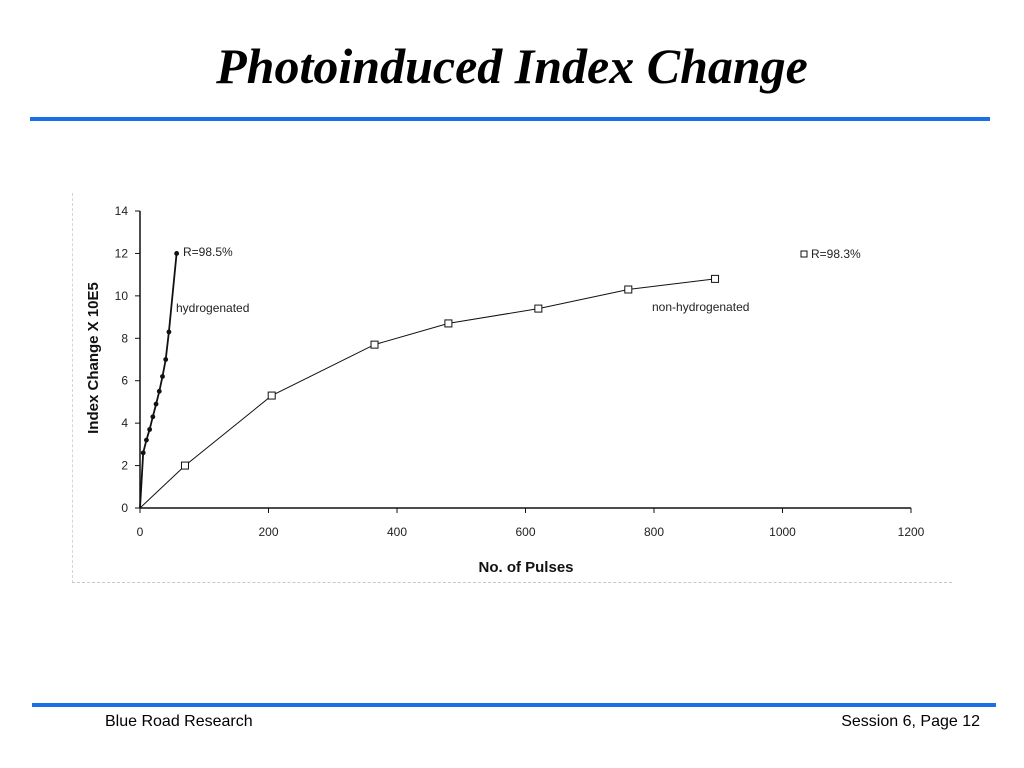 This screenshot has height=768, width=1024. I want to click on y-axis-ticks: 0 2 4 6 8 10 12 14, so click(127, 359).